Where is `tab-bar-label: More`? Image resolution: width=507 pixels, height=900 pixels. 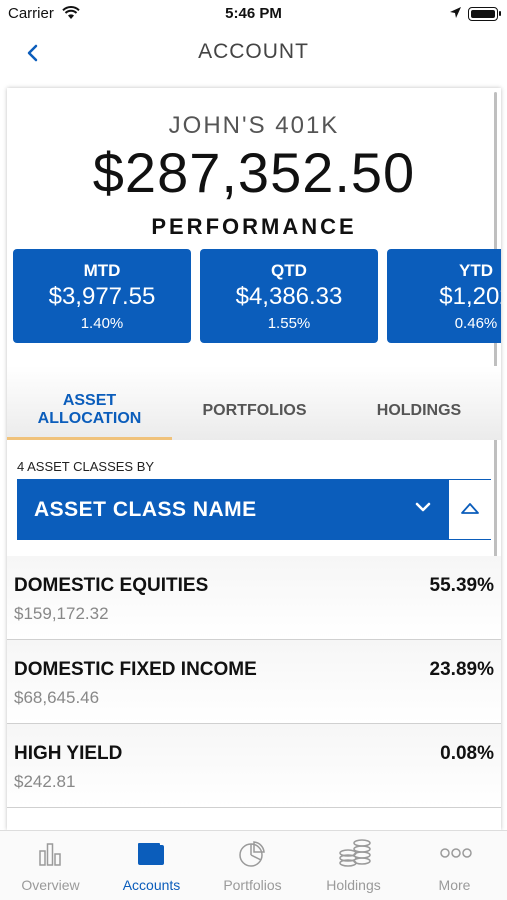 tab-bar-label: More is located at coordinates (454, 885).